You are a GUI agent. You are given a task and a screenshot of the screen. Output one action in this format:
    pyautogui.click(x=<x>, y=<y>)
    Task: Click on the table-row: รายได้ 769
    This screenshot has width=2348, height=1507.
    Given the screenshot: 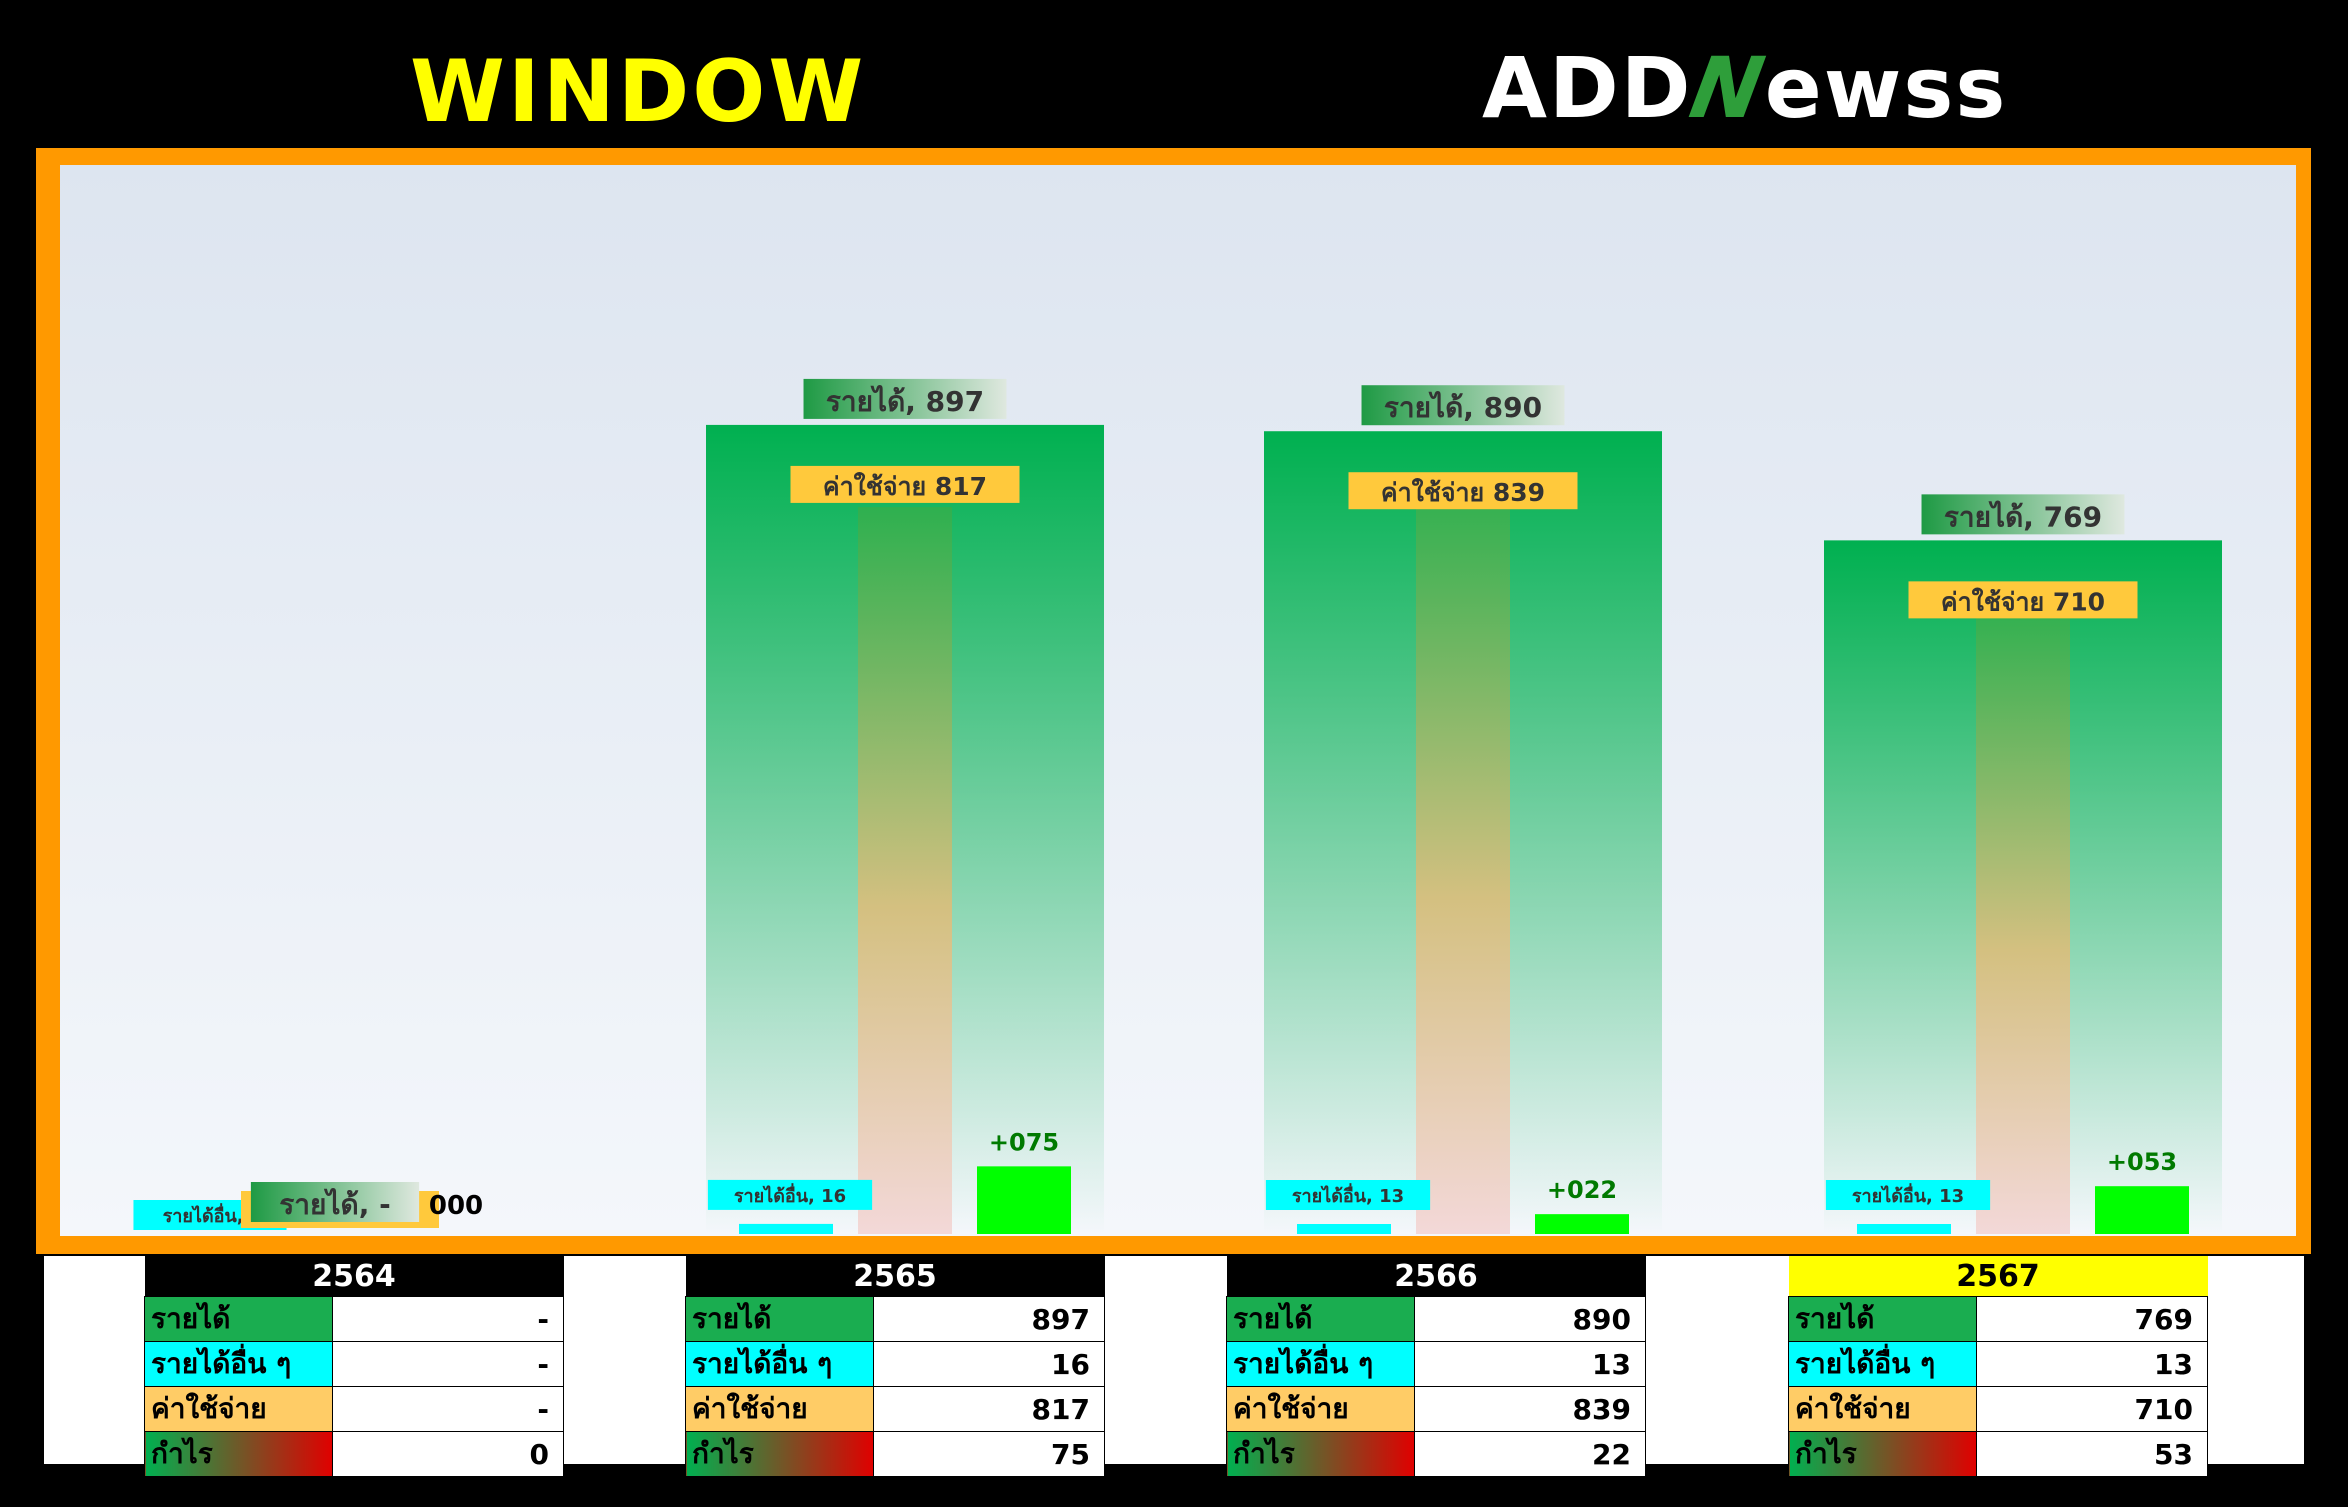 What is the action you would take?
    pyautogui.click(x=1998, y=1319)
    